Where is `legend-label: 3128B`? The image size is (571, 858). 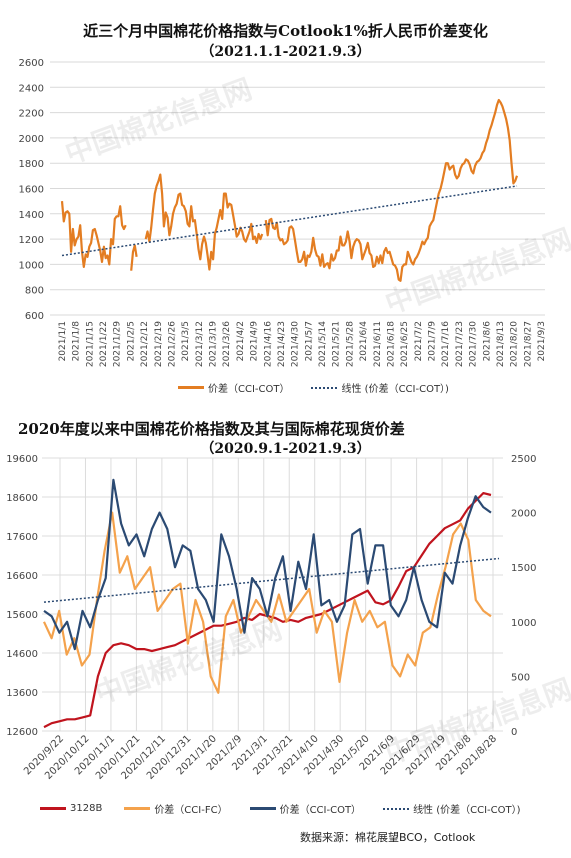
legend-label: 3128B is located at coordinates (86, 808).